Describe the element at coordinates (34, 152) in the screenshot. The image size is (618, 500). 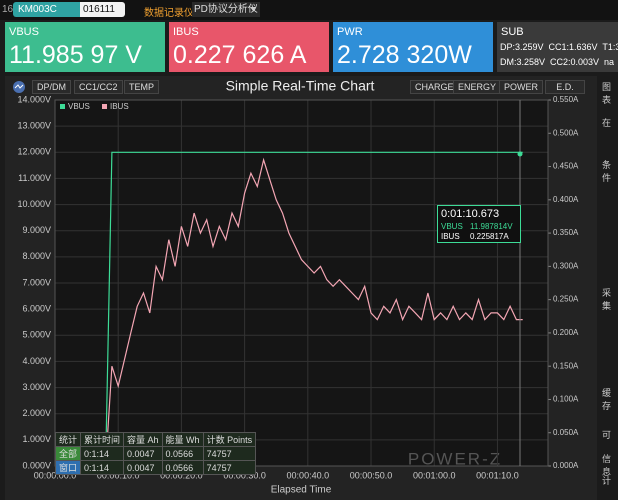
I see `y-tick-label: 12.000V` at that location.